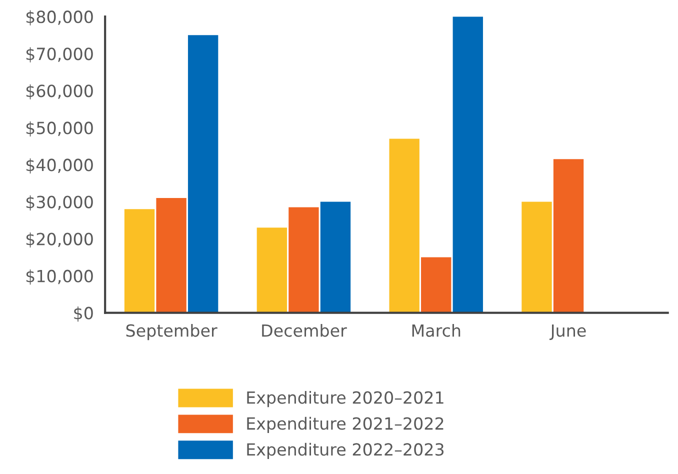 Image resolution: width=678 pixels, height=474 pixels. What do you see at coordinates (59, 54) in the screenshot?
I see `y-tick-label: $70,000` at bounding box center [59, 54].